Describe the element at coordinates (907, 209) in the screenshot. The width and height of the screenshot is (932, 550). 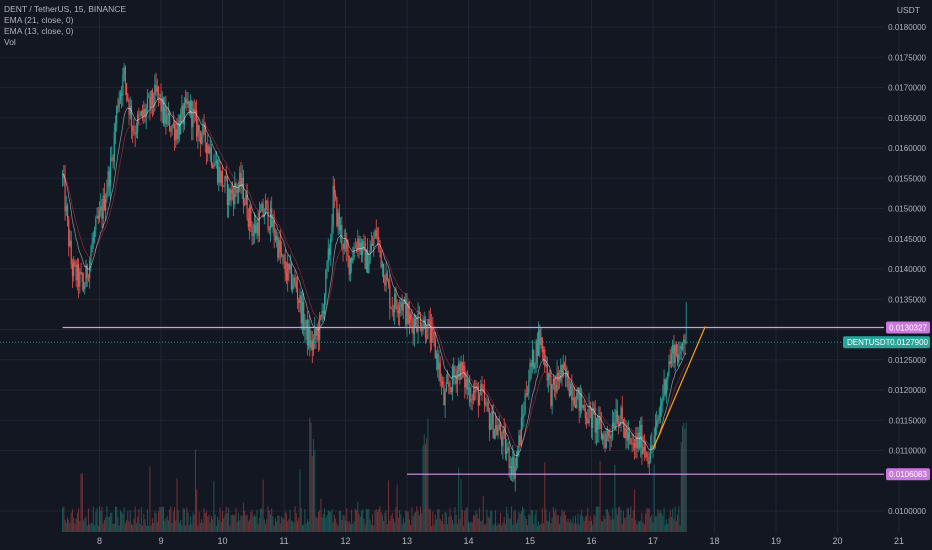
I see `y-tick-label: 0.0150000` at that location.